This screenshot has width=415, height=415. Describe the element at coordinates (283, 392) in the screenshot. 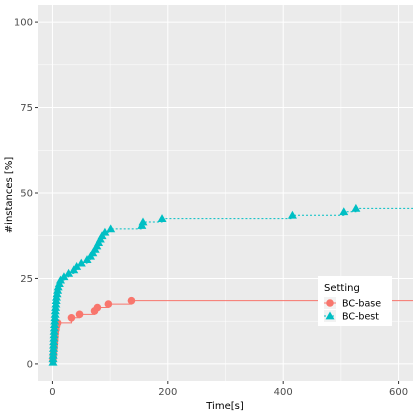

I see `x-tick-label: 400` at that location.